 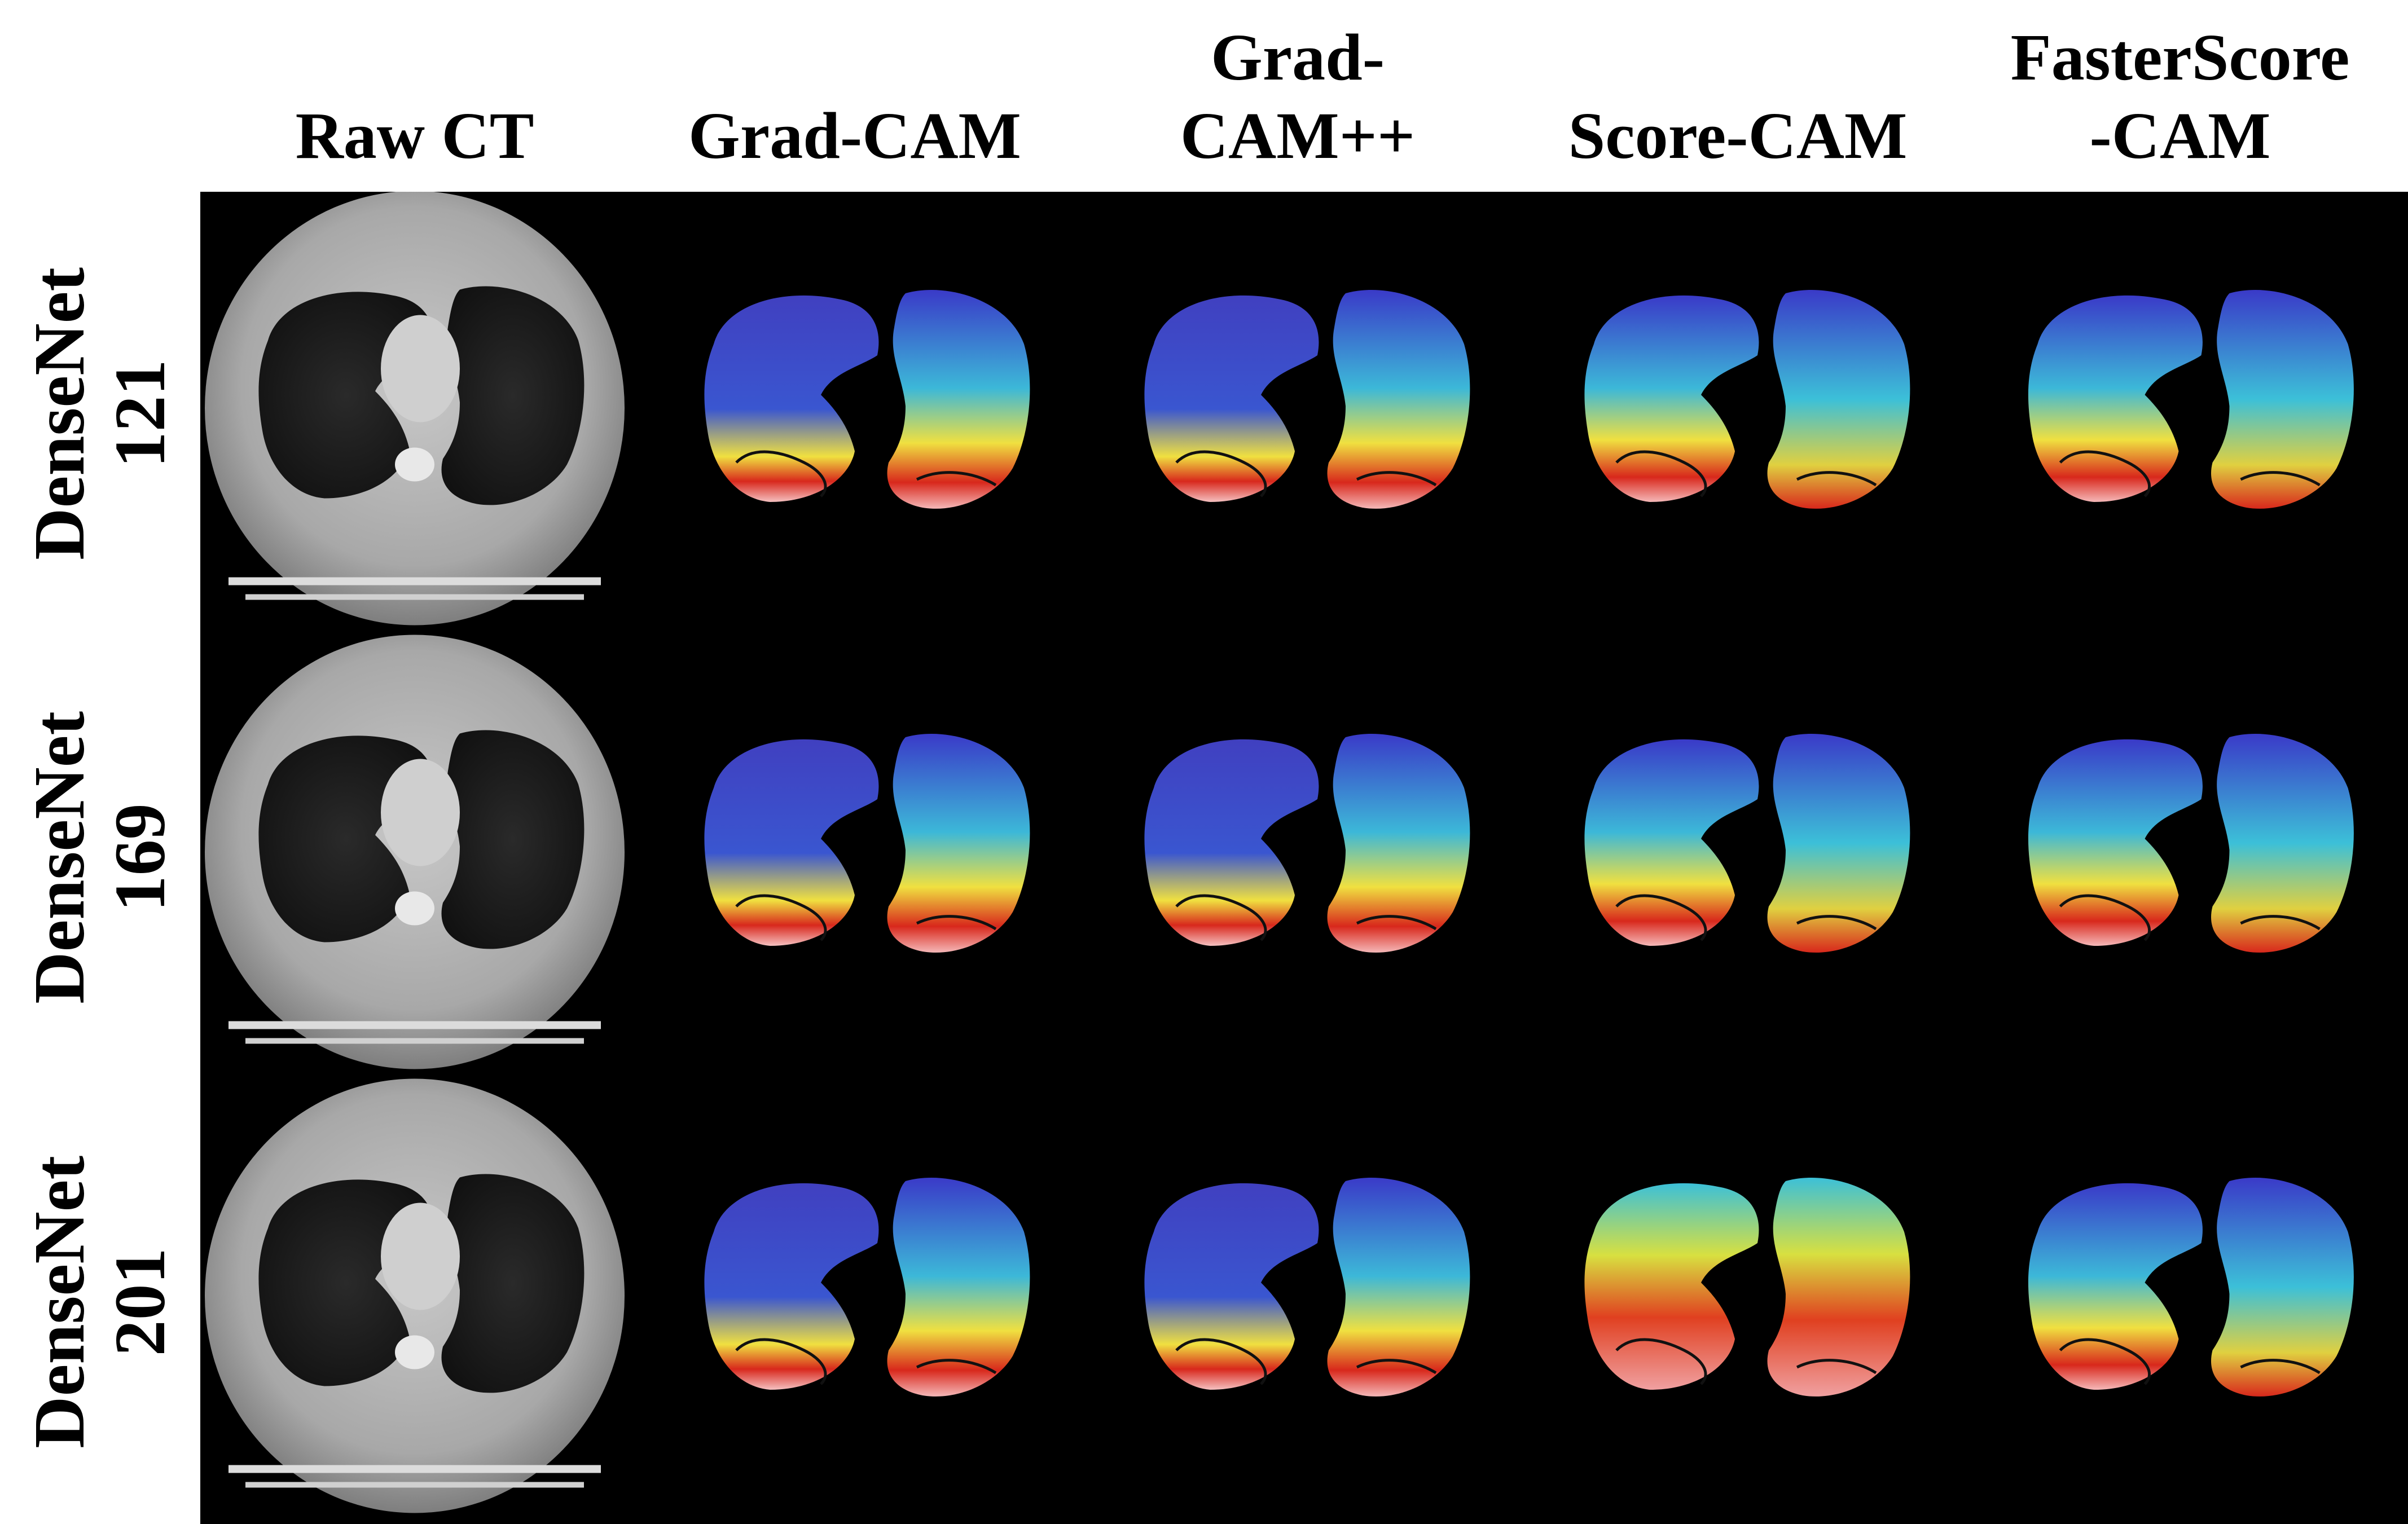 What do you see at coordinates (2180, 97) in the screenshot?
I see `column-header-fasterscore-cam: FasterScore -CAM` at bounding box center [2180, 97].